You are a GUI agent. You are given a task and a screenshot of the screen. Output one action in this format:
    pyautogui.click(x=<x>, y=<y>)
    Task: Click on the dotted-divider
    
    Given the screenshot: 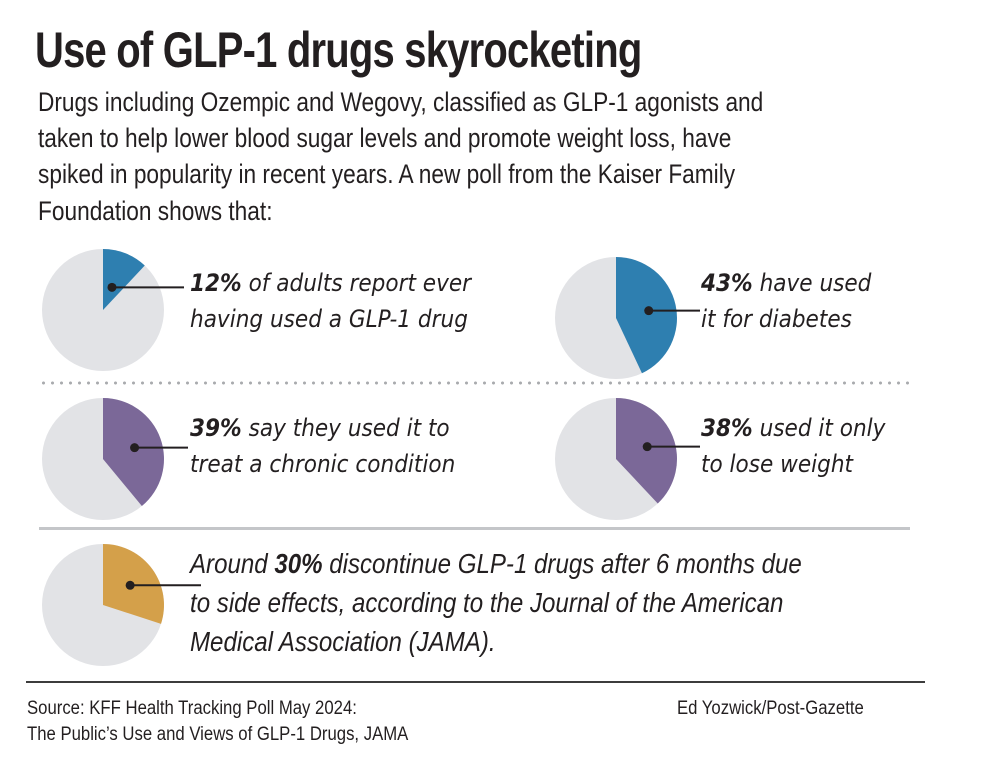 What is the action you would take?
    pyautogui.click(x=475, y=383)
    